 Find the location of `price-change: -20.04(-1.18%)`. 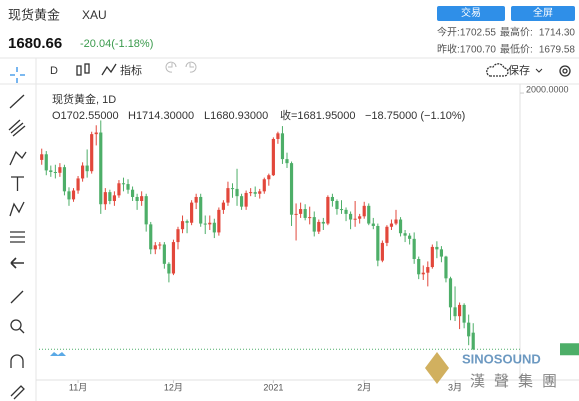

price-change: -20.04(-1.18%) is located at coordinates (116, 44).